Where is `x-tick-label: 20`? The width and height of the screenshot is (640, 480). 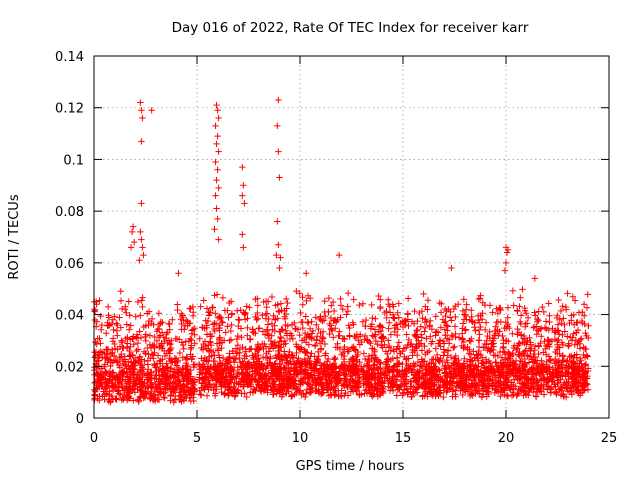
x-tick-label: 20 is located at coordinates (506, 438).